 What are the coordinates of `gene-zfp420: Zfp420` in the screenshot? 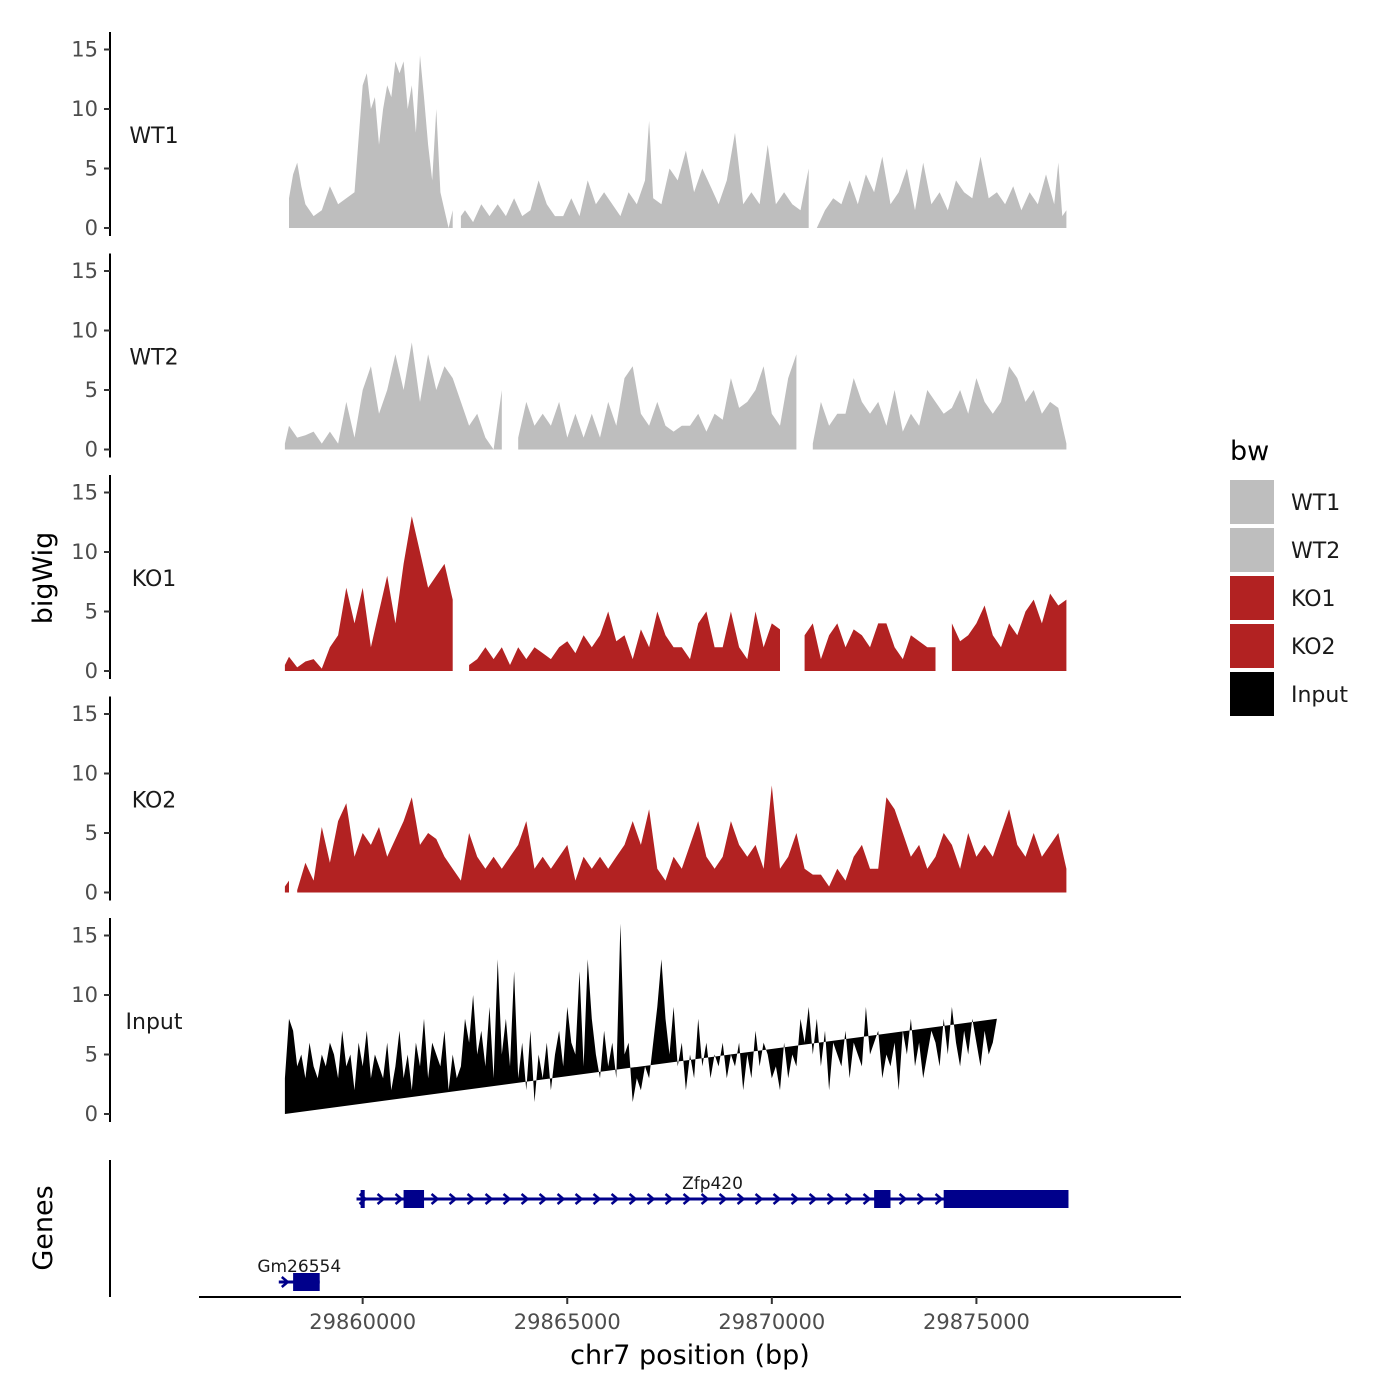 It's located at (712, 1191).